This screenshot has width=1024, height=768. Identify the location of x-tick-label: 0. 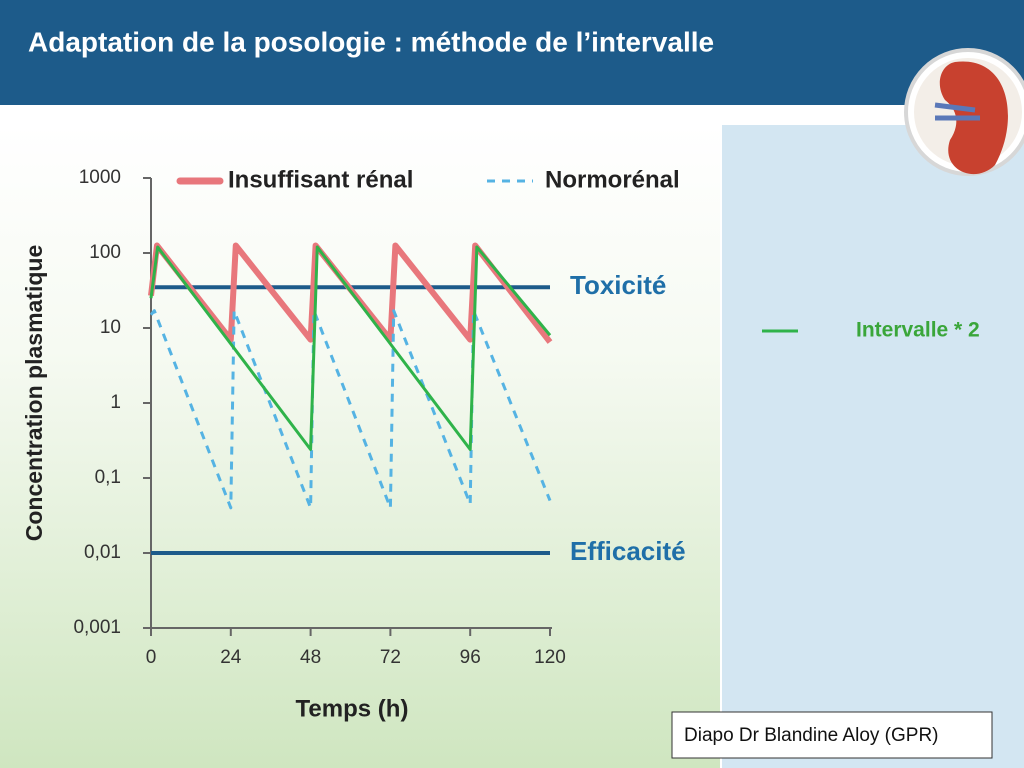
(151, 657).